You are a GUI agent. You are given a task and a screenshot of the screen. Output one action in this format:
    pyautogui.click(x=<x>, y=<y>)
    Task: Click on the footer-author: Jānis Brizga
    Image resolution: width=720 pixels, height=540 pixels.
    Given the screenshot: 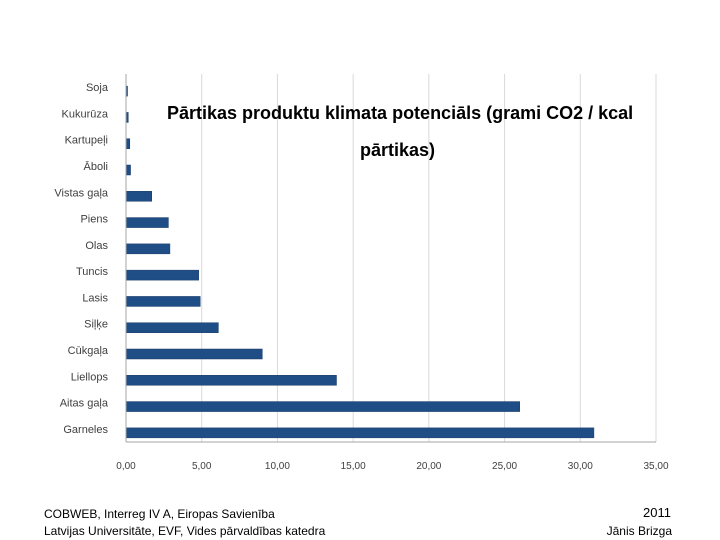 What is the action you would take?
    pyautogui.click(x=639, y=531)
    